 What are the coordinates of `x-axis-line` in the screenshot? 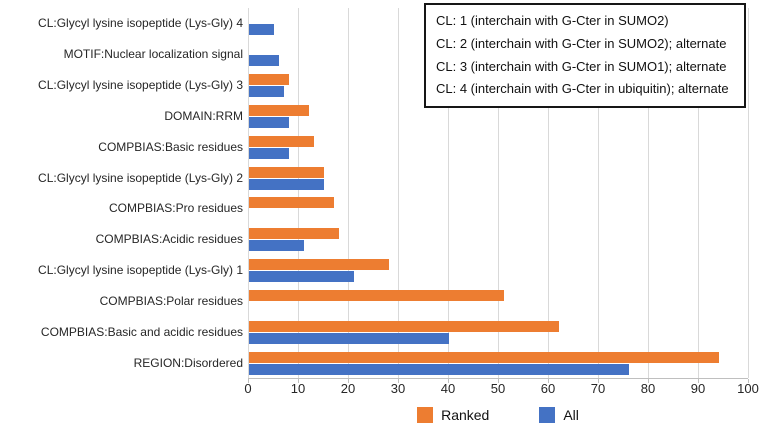 It's located at (498, 378).